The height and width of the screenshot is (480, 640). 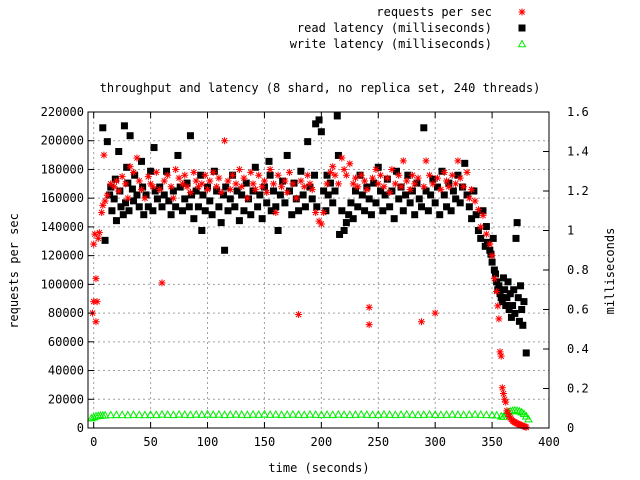 What do you see at coordinates (578, 349) in the screenshot?
I see `y2-tick-label: 0.4` at bounding box center [578, 349].